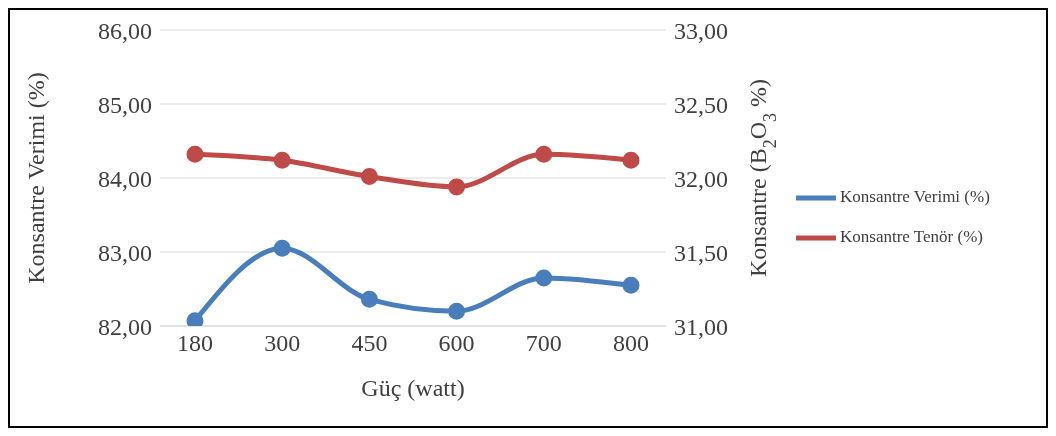  Describe the element at coordinates (125, 30) in the screenshot. I see `y-tick-label: 86,00` at that location.